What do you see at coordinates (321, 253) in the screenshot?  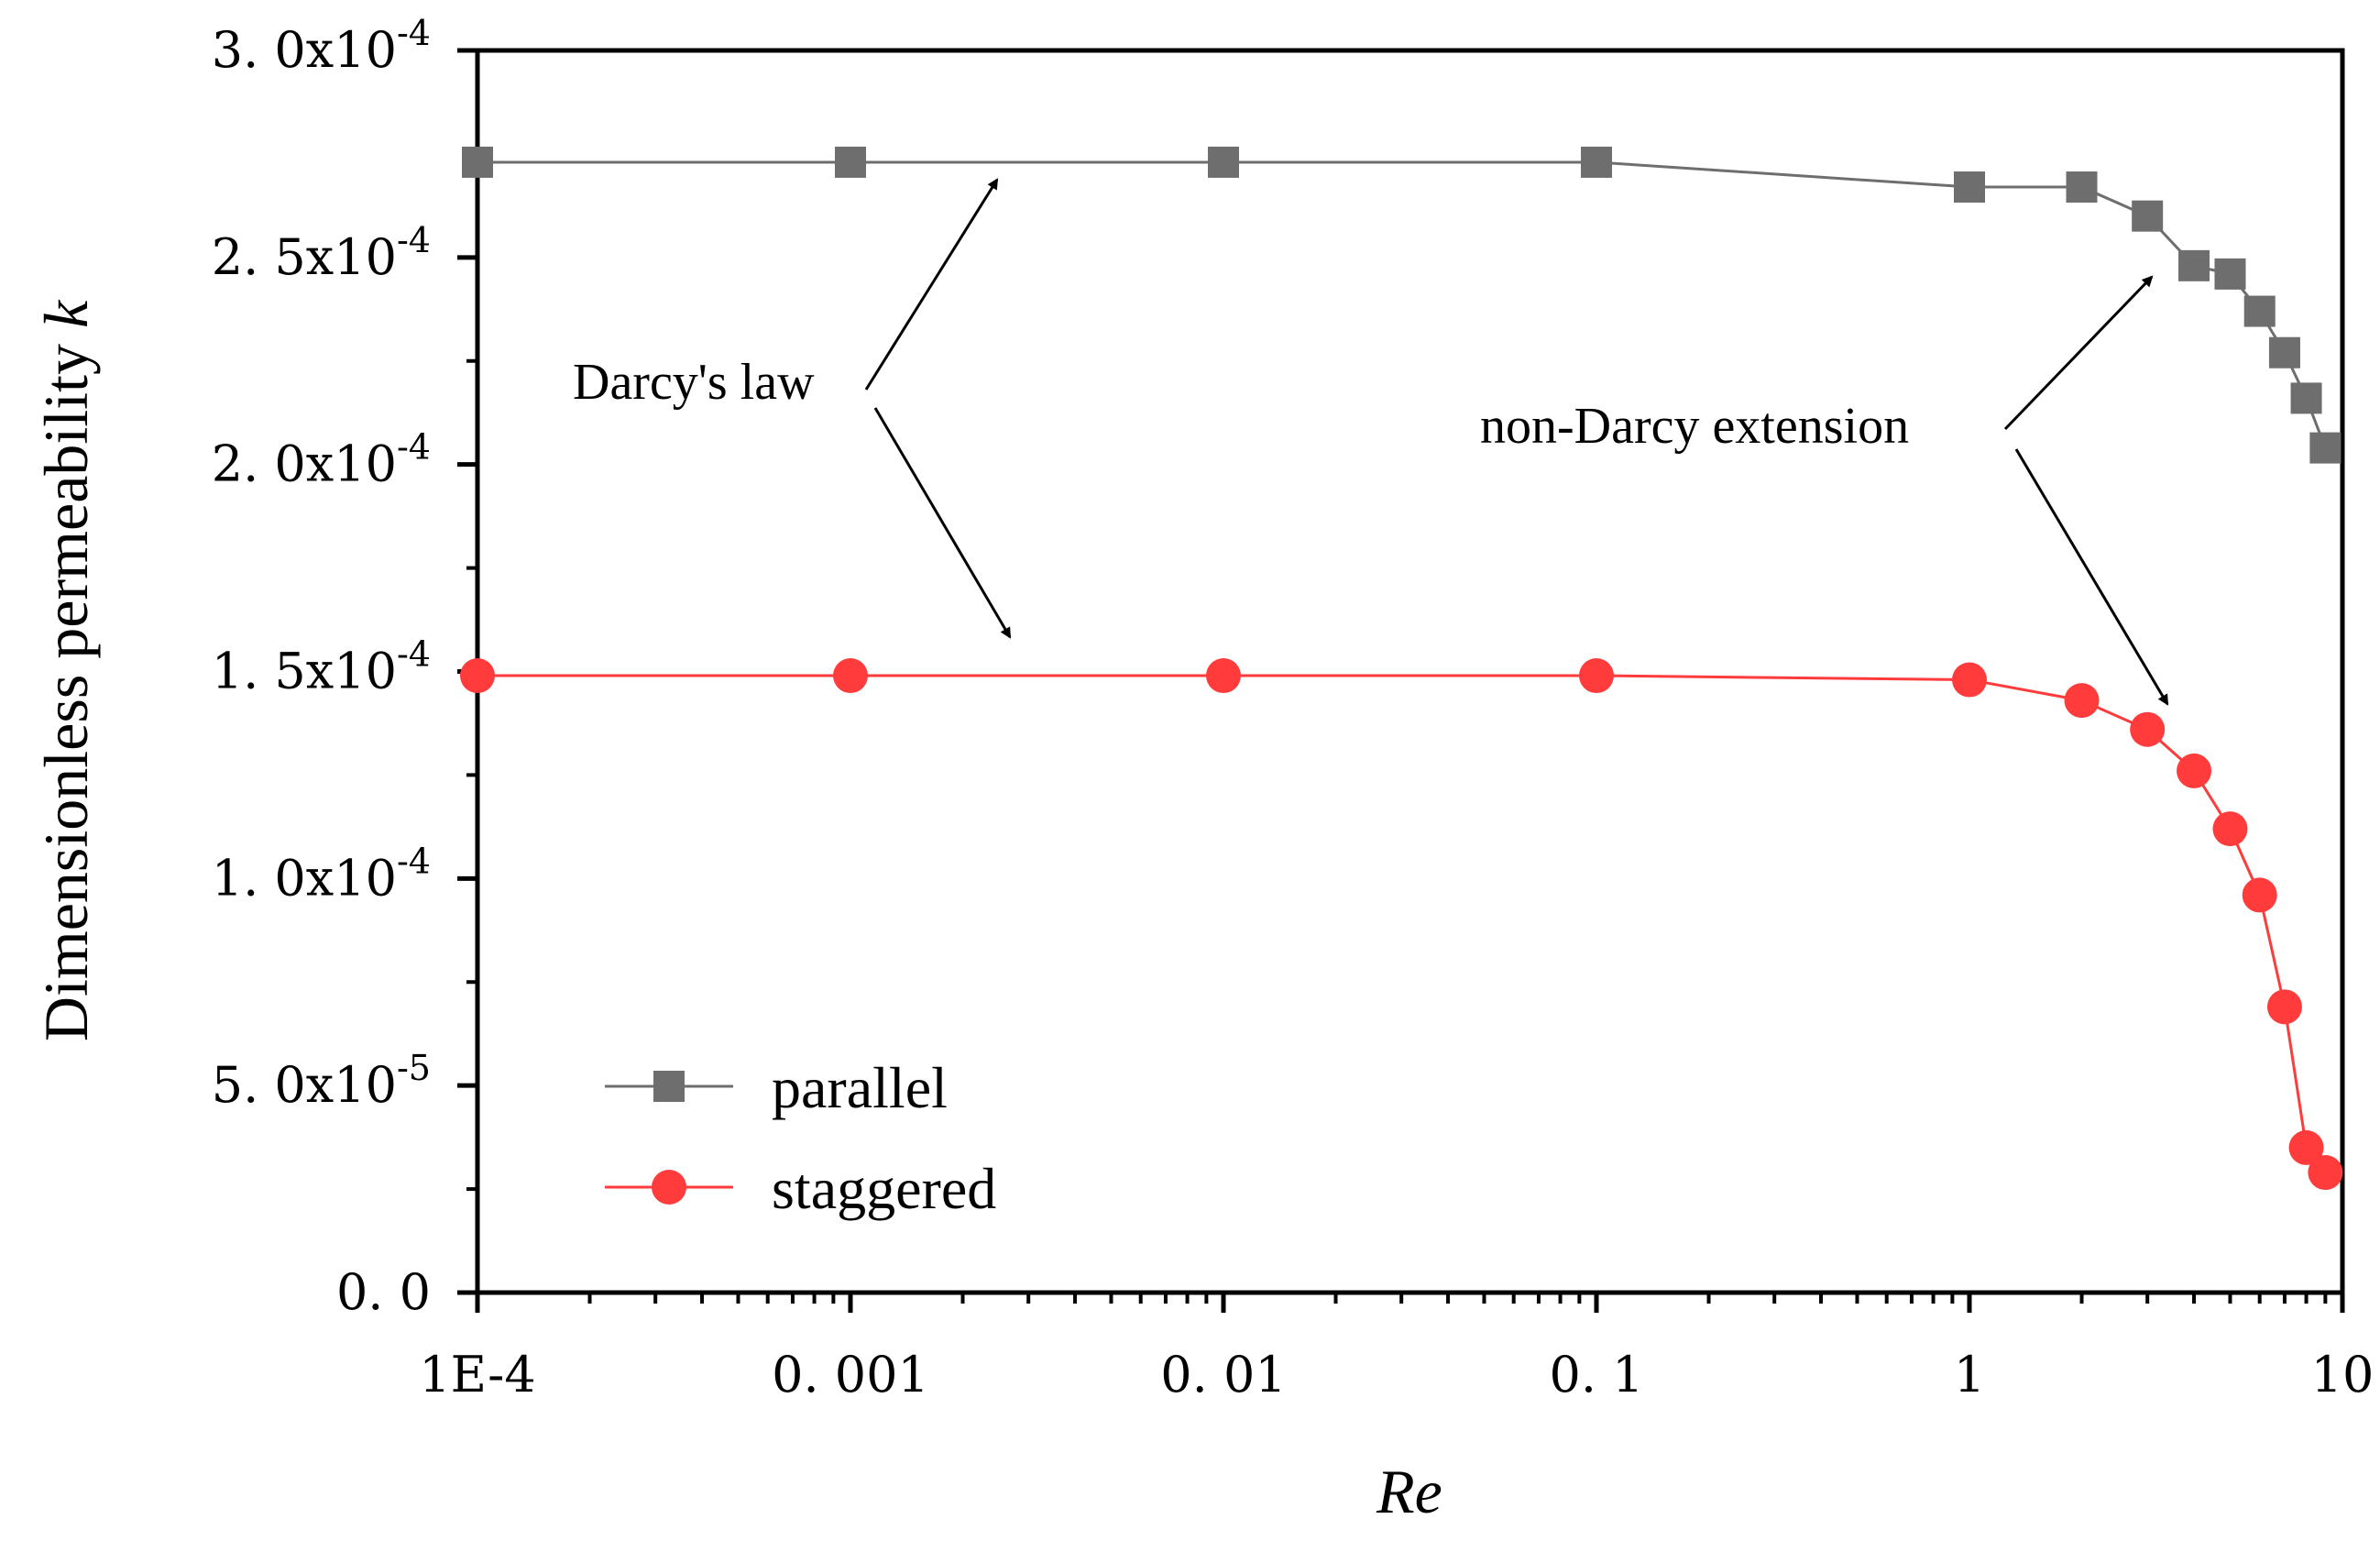 I see `y-tick-label: 2. 5x10-4` at bounding box center [321, 253].